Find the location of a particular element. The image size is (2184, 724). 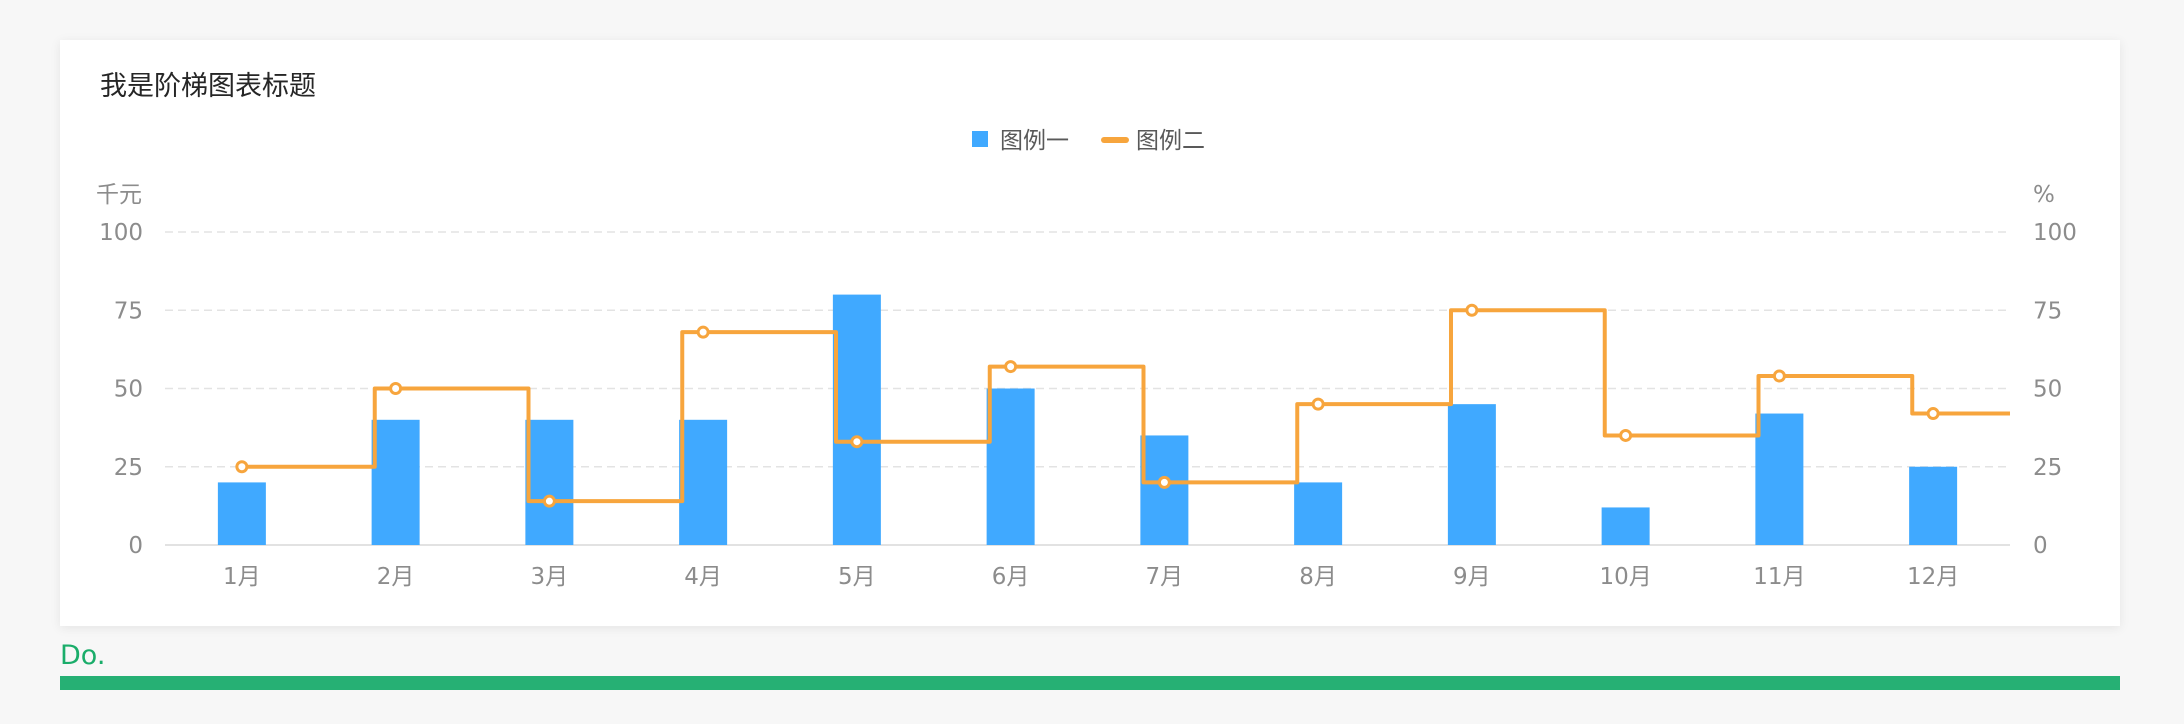

y-left-tick-label: 100 is located at coordinates (121, 233).